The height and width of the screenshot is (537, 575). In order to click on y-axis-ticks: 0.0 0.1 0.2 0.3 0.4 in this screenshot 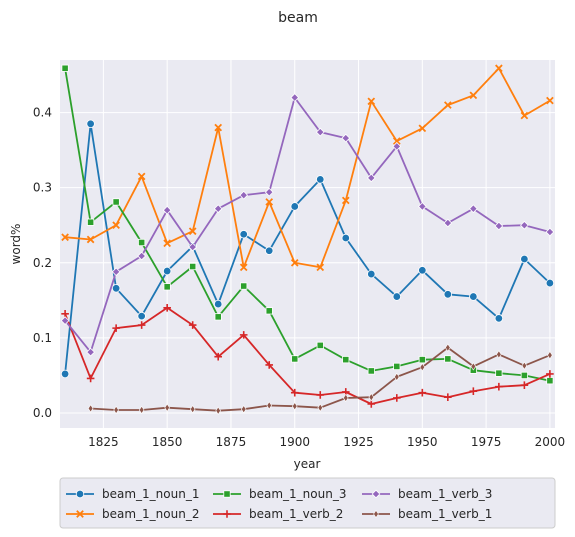, I will do `click(42, 263)`.